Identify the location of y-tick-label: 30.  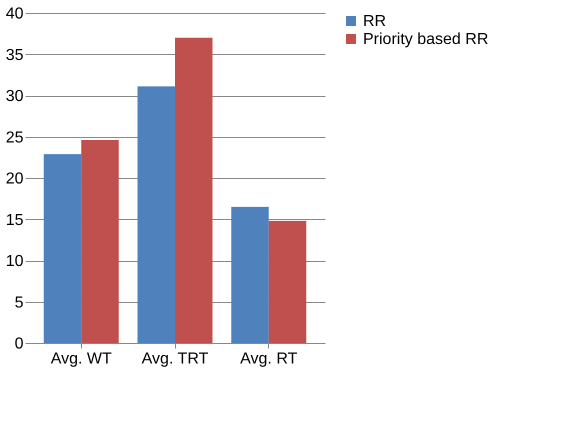
(15, 96).